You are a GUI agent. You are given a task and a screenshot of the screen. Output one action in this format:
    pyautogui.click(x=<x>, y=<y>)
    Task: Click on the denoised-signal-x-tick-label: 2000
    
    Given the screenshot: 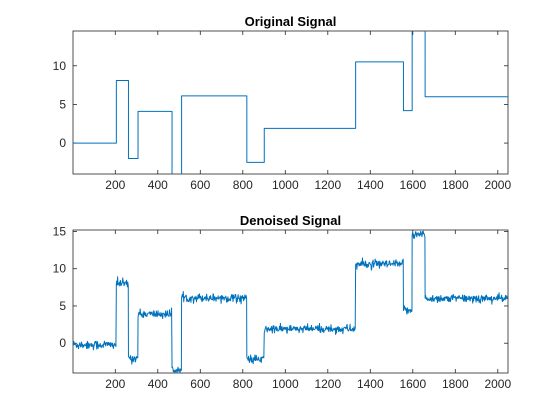 What is the action you would take?
    pyautogui.click(x=497, y=384)
    